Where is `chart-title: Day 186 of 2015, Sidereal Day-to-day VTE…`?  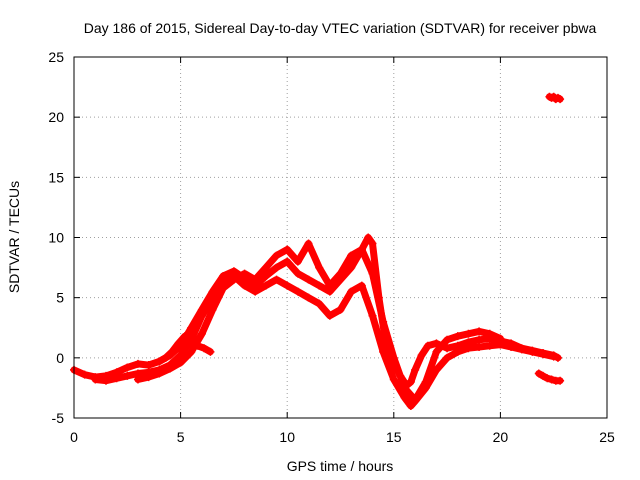 chart-title: Day 186 of 2015, Sidereal Day-to-day VTE… is located at coordinates (340, 28).